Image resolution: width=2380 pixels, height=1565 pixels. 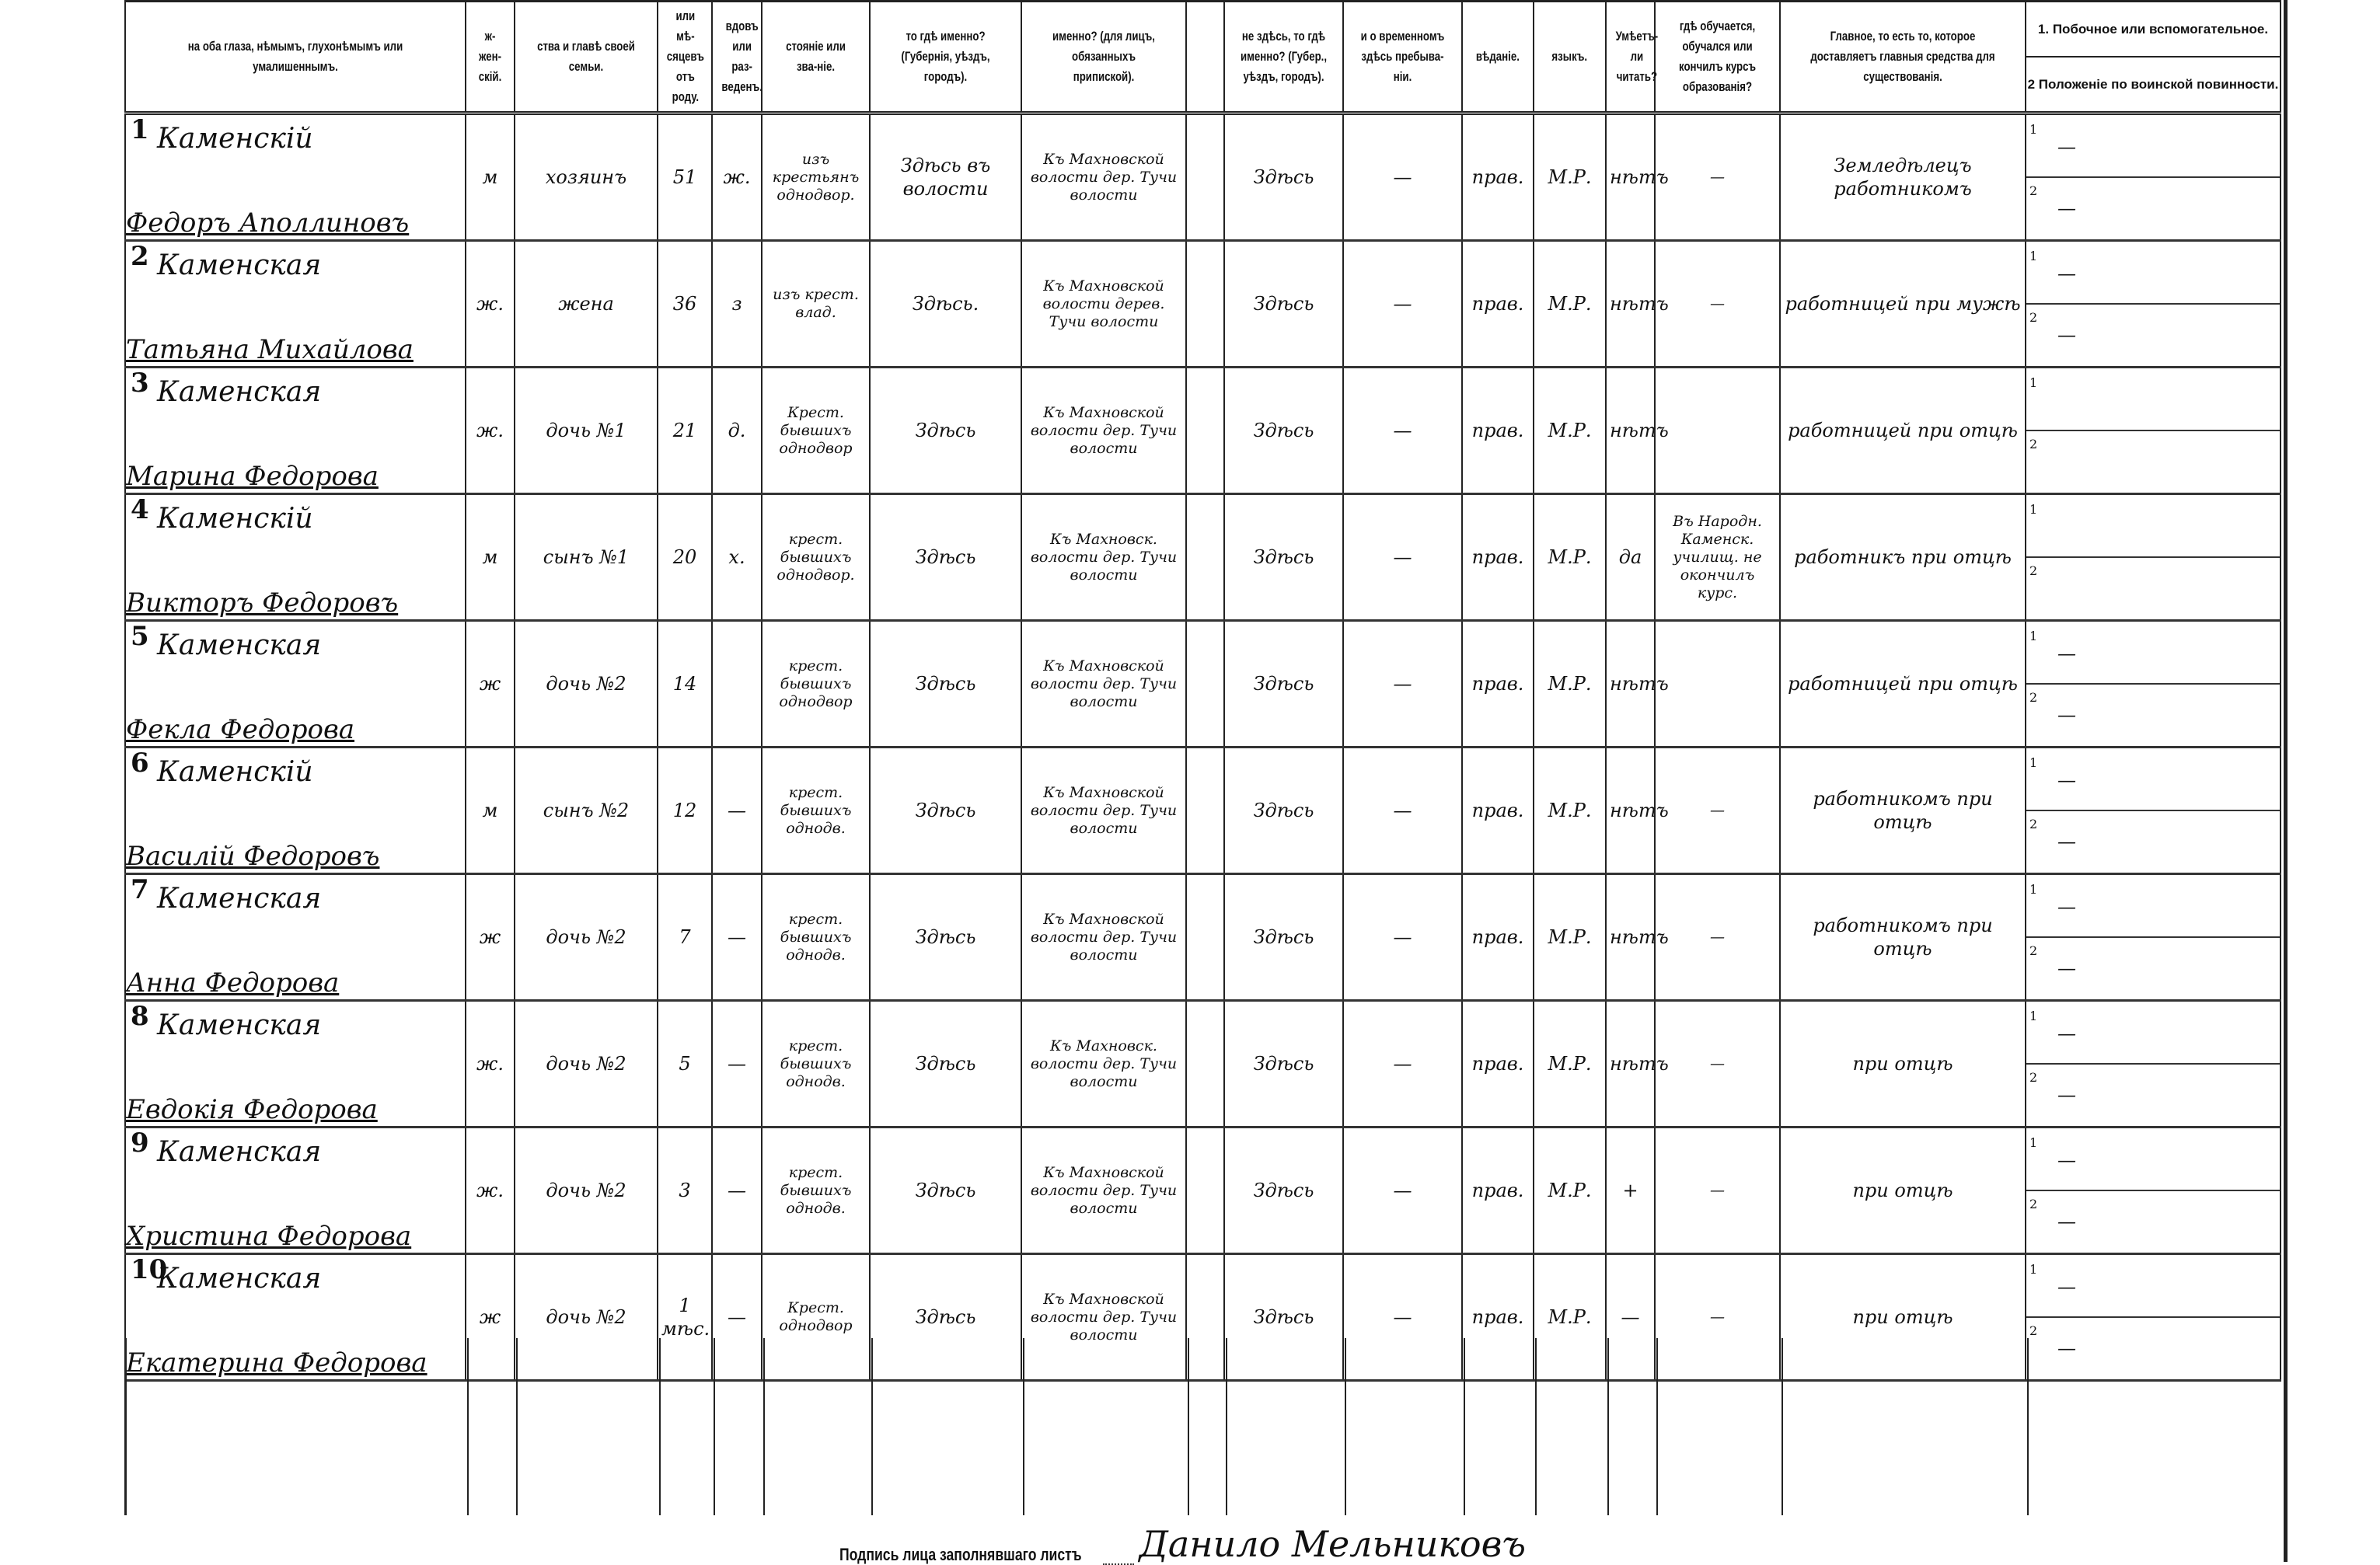 What do you see at coordinates (140, 636) in the screenshot?
I see `row-number: 5` at bounding box center [140, 636].